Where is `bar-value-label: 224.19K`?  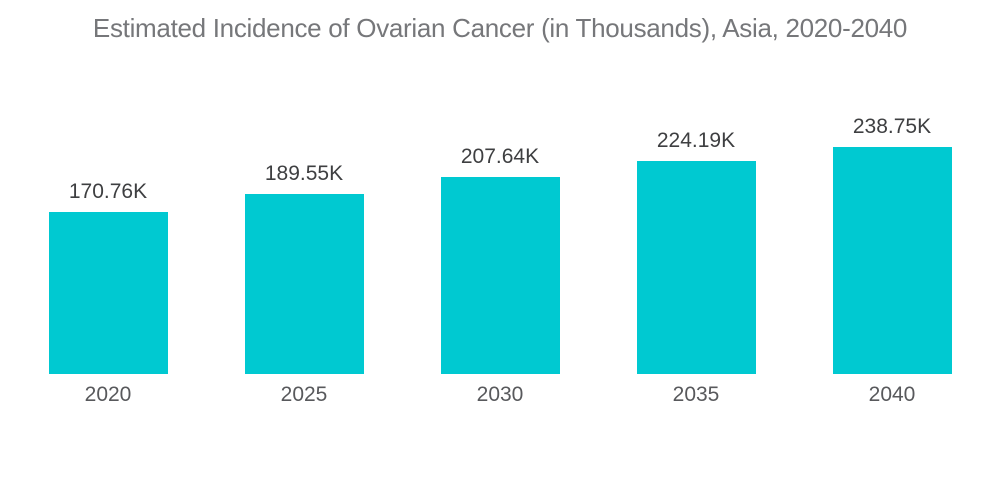 bar-value-label: 224.19K is located at coordinates (696, 140).